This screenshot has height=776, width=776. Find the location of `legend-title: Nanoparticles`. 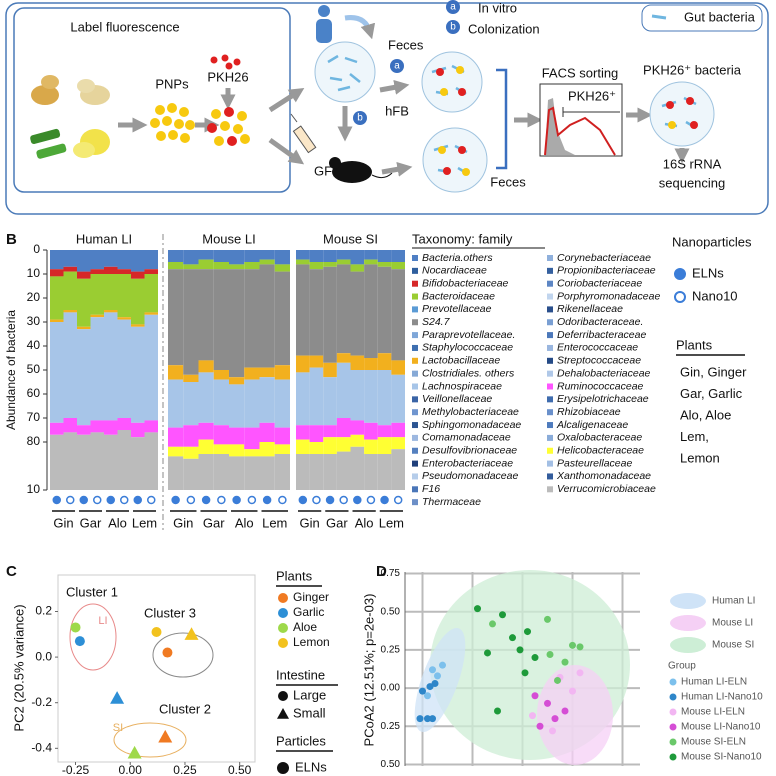

legend-title: Nanoparticles is located at coordinates (712, 241).